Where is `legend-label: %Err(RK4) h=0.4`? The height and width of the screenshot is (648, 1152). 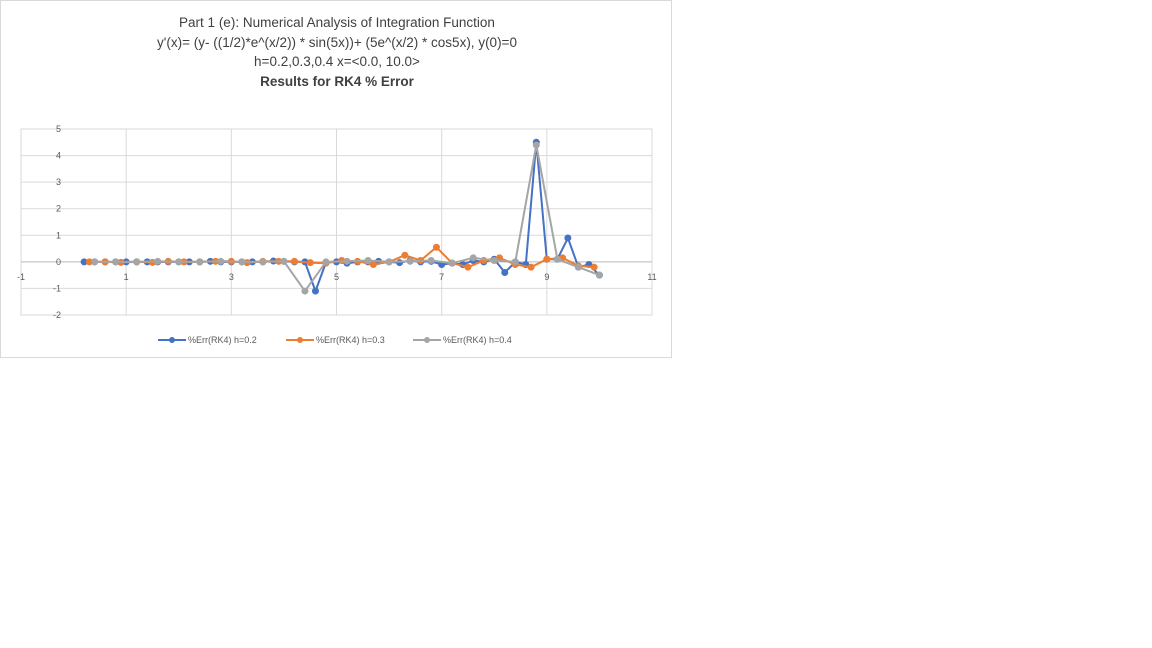
legend-label: %Err(RK4) h=0.4 is located at coordinates (477, 340).